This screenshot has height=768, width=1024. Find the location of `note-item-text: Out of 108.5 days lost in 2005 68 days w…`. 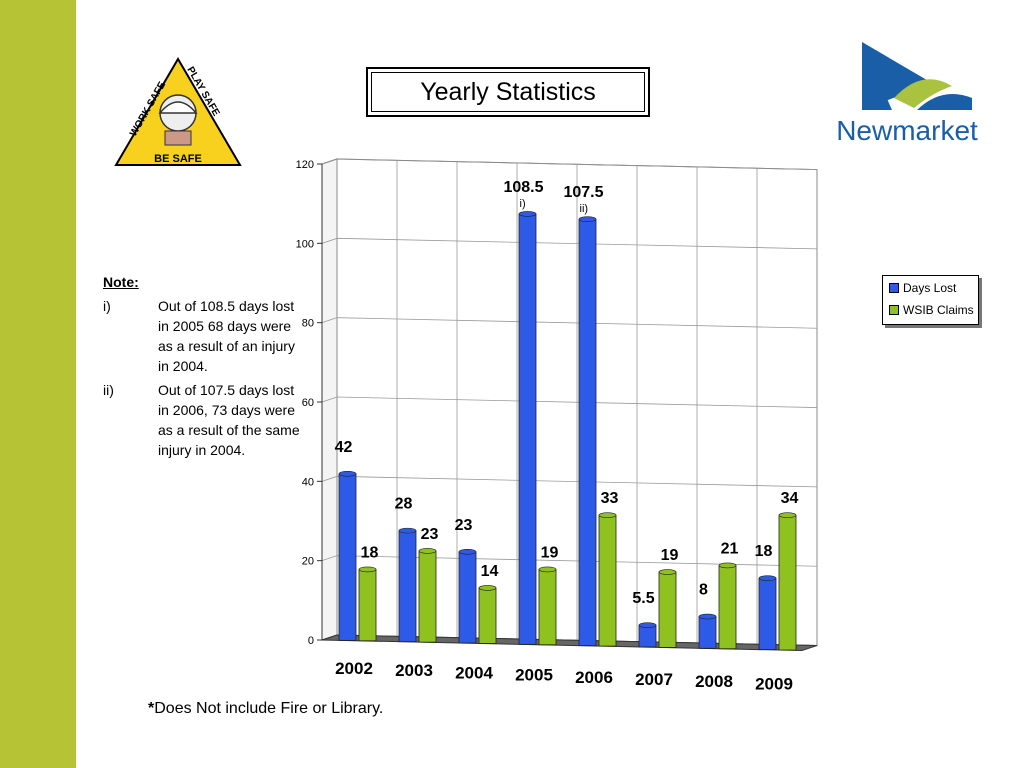

note-item-text: Out of 108.5 days lost in 2005 68 days w… is located at coordinates (226, 336).